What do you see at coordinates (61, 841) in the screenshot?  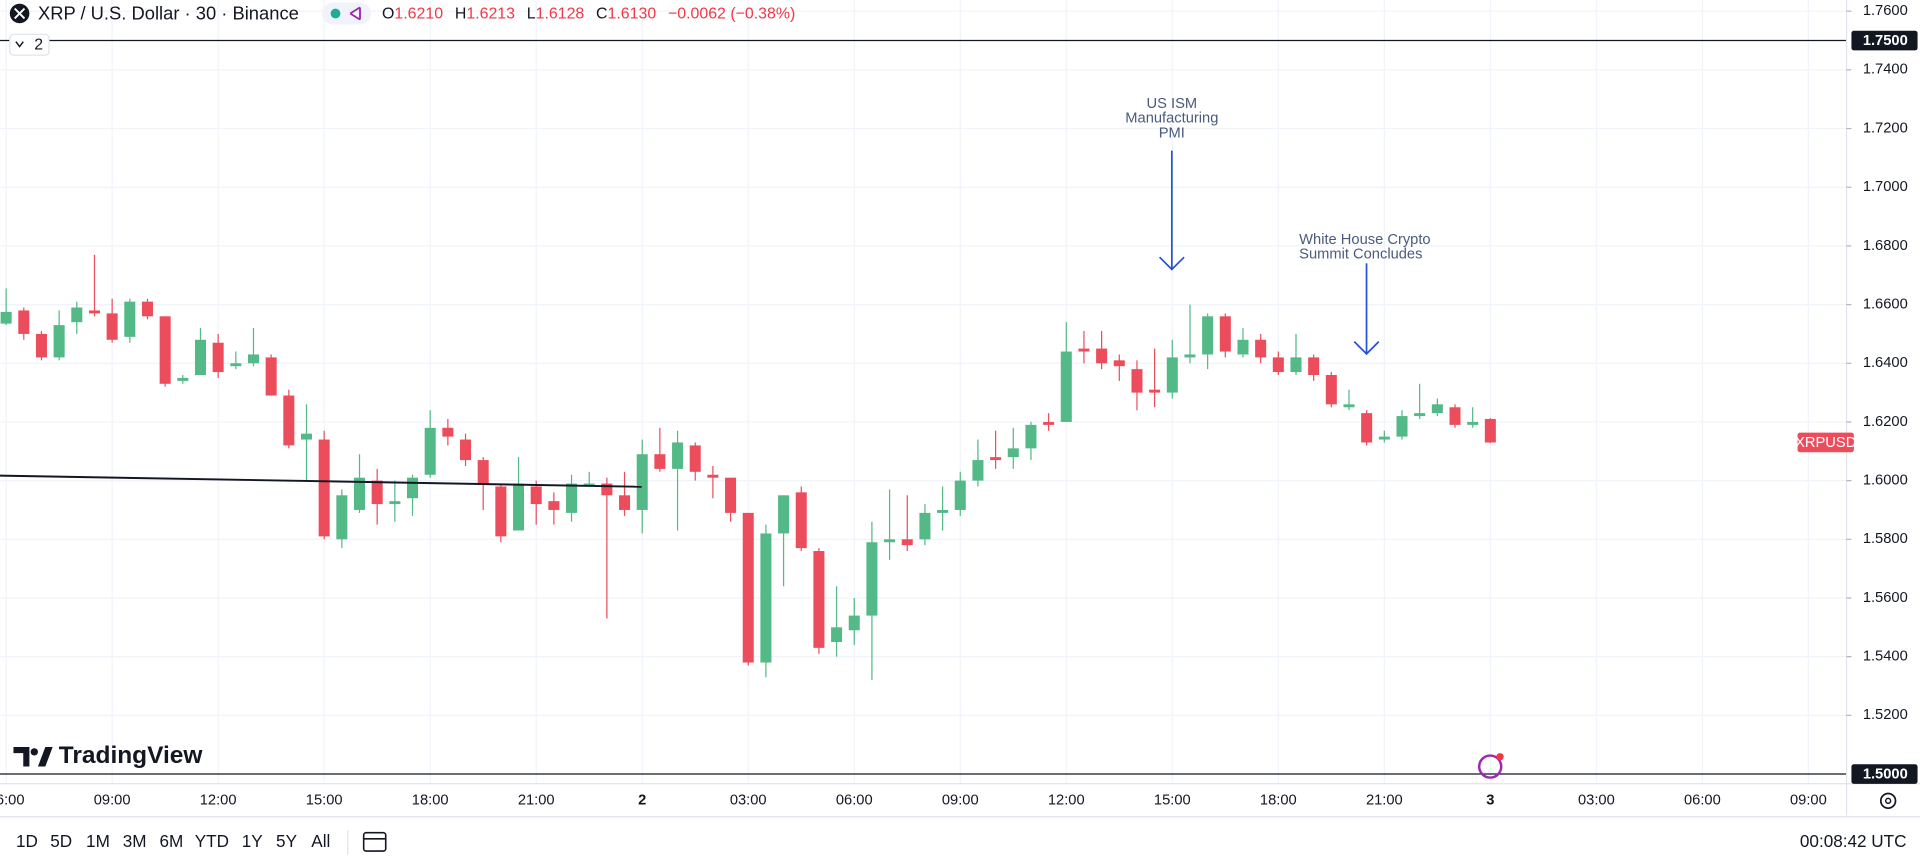 I see `range-button: 5D` at bounding box center [61, 841].